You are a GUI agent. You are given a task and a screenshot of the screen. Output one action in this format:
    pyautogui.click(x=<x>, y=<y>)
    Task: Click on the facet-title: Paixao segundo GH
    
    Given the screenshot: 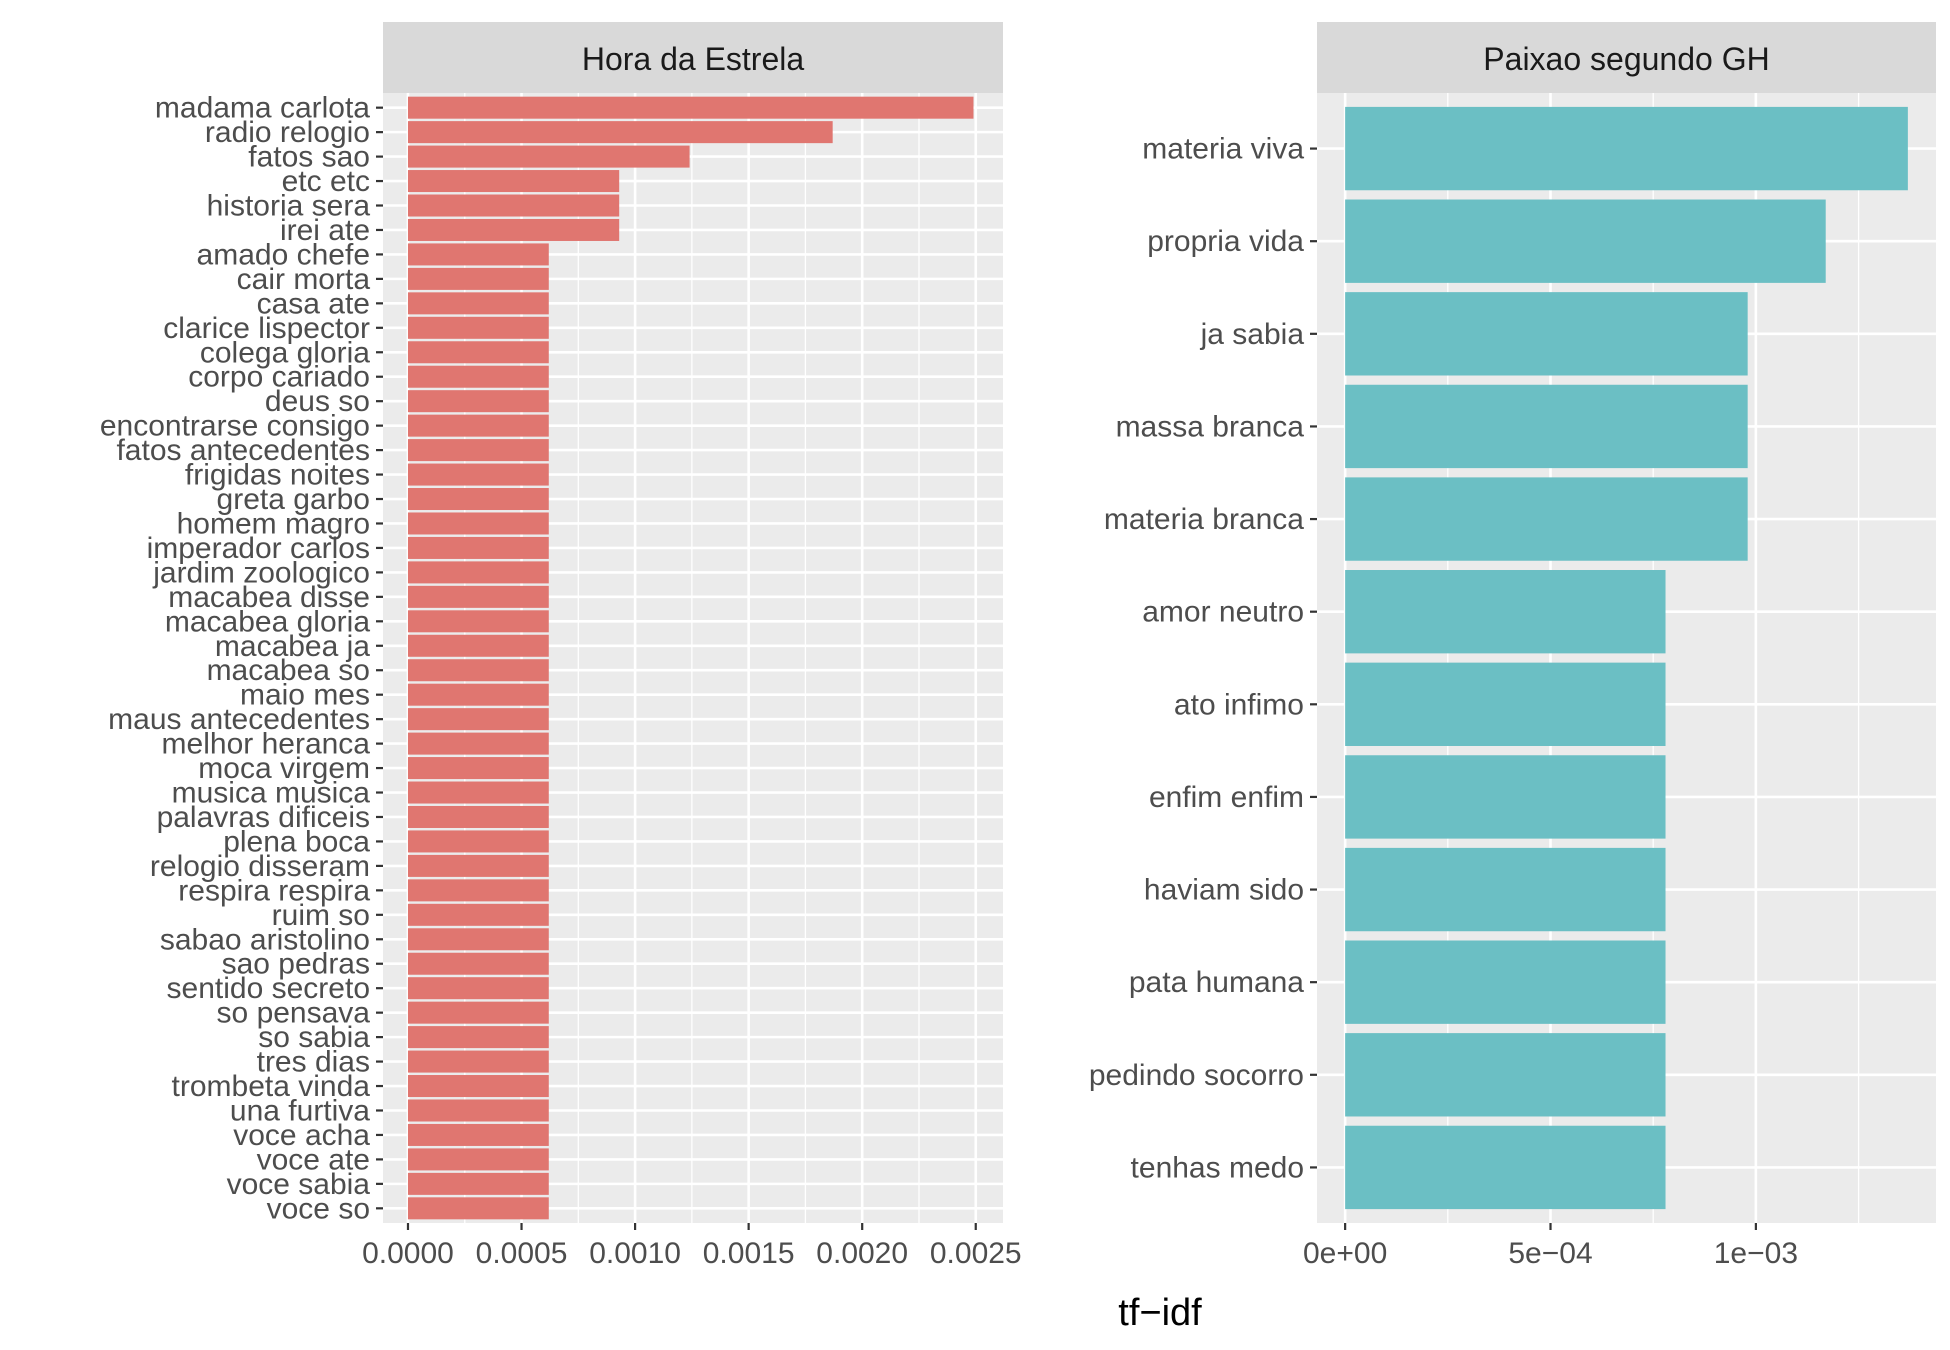 What is the action you would take?
    pyautogui.click(x=1626, y=59)
    